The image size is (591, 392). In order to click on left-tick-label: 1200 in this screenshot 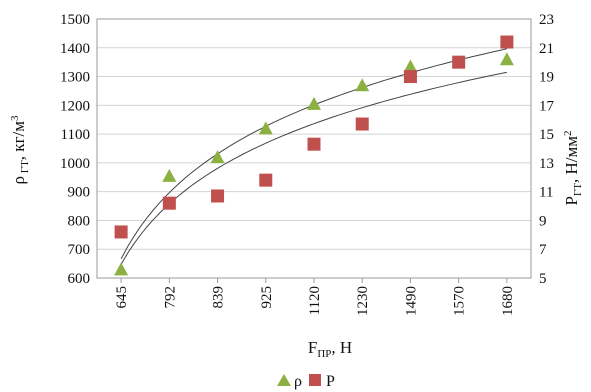, I will do `click(75, 106)`.